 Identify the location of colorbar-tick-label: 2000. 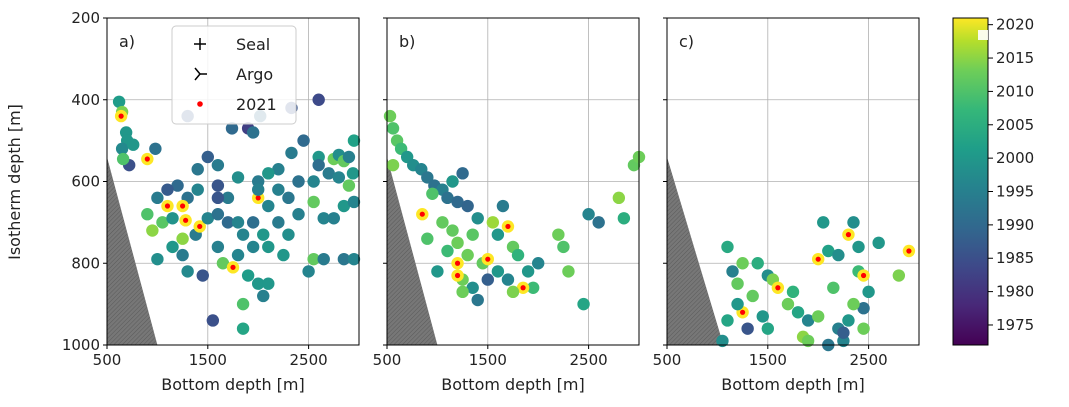
(1015, 158).